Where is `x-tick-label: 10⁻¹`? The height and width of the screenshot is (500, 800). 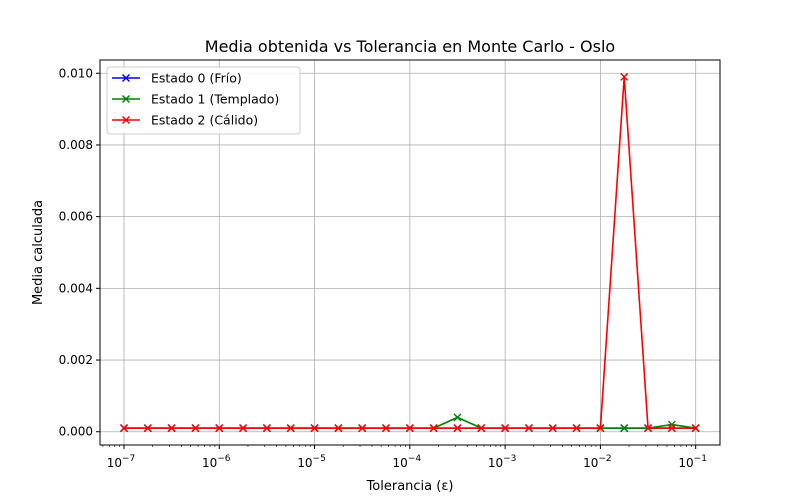 x-tick-label: 10⁻¹ is located at coordinates (692, 462).